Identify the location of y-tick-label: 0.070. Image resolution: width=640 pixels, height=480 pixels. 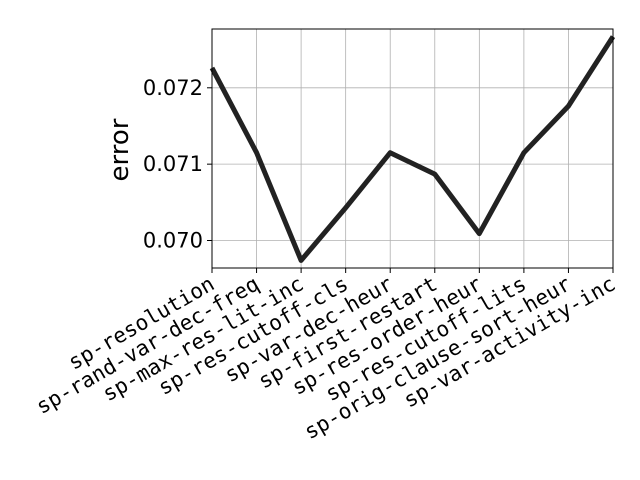
(173, 241).